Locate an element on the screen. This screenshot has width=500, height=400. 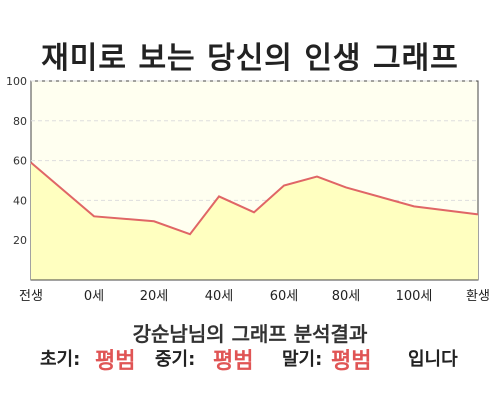
analysis-subtitle: 강순남님의 그래프 분석결과 is located at coordinates (250, 334).